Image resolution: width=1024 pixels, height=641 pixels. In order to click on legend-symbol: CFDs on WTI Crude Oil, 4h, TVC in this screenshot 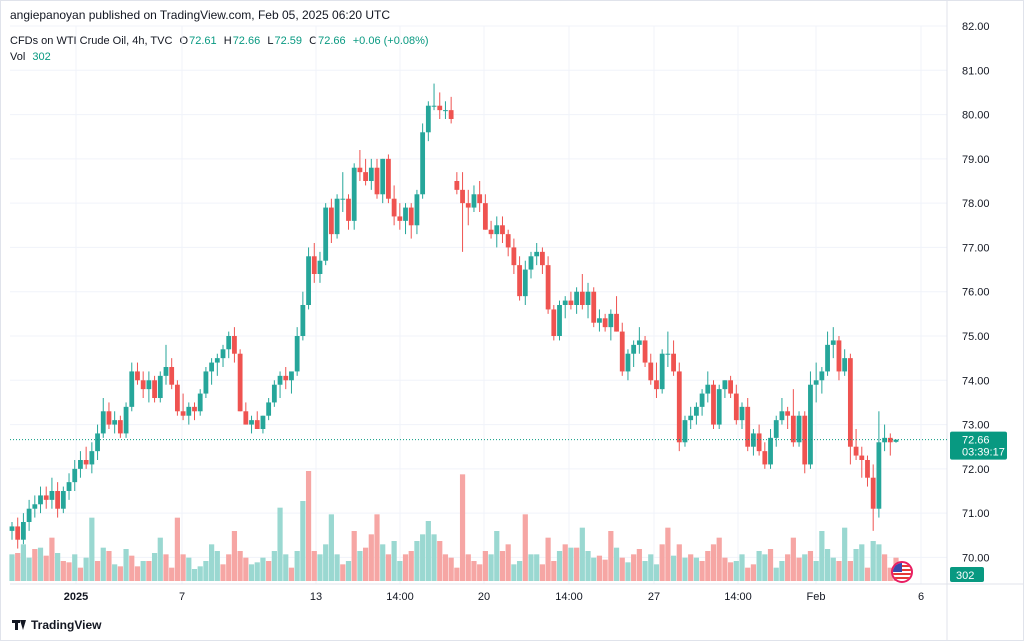, I will do `click(91, 41)`.